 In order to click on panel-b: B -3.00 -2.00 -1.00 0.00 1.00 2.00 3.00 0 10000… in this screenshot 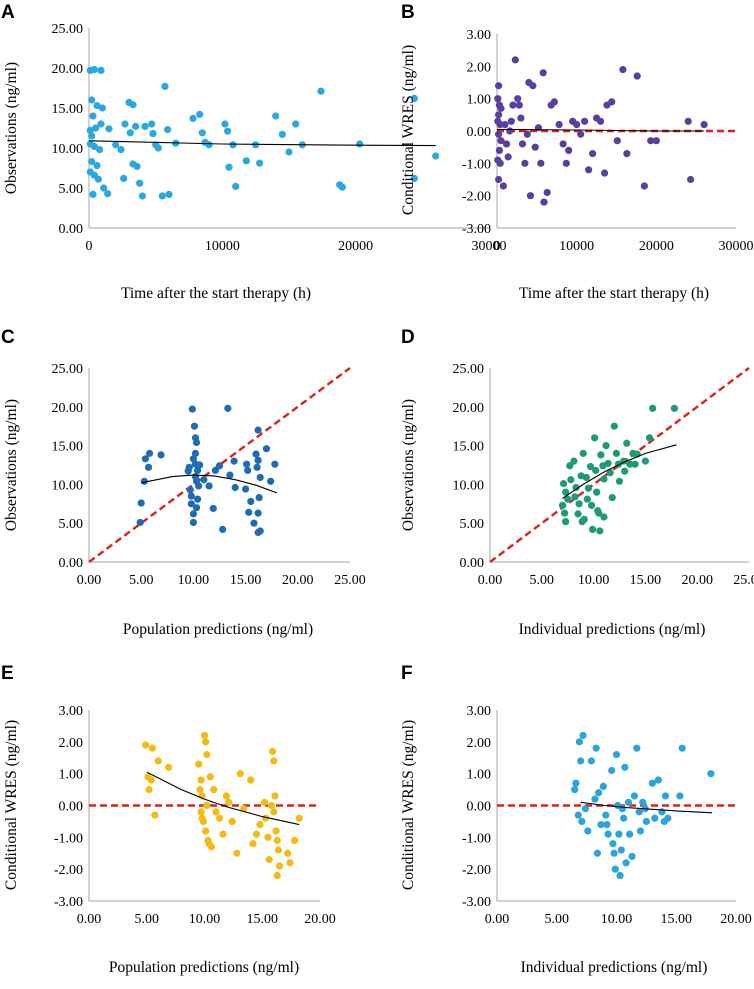, I will do `click(577, 152)`.